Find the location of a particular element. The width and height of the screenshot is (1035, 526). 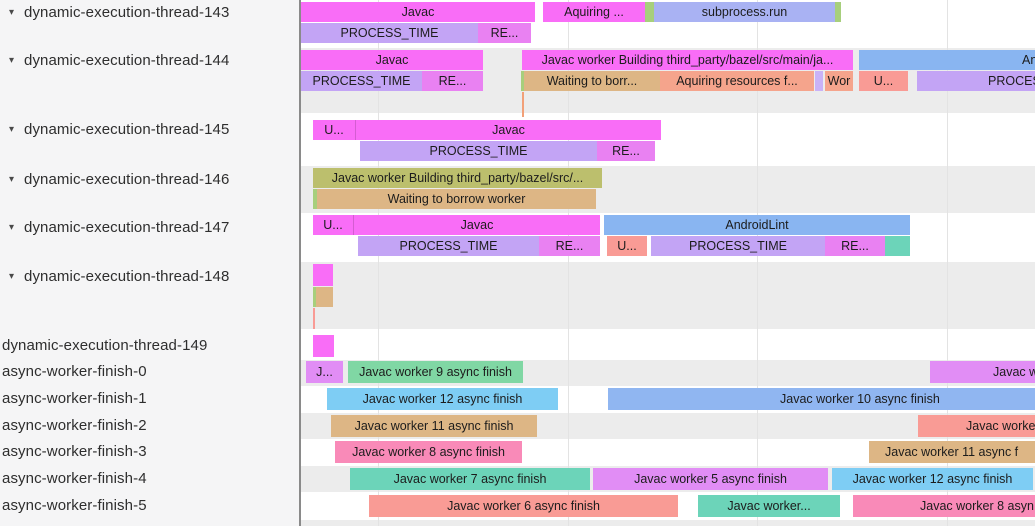

row-background-band is located at coordinates (668, 523).